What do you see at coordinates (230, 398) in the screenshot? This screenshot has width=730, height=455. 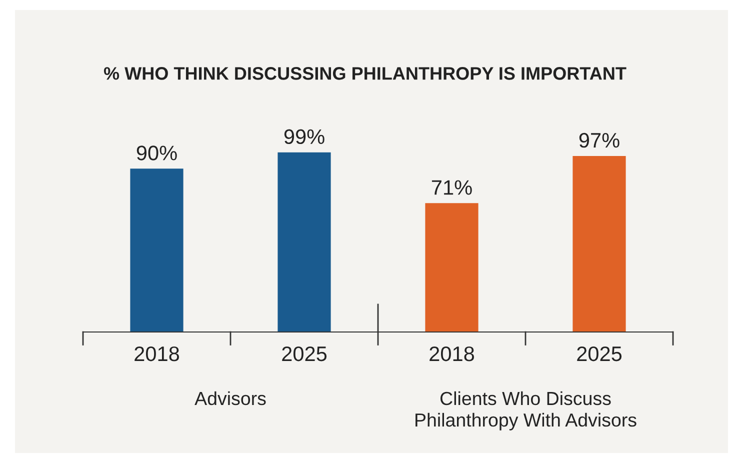 I see `text: Advisors` at bounding box center [230, 398].